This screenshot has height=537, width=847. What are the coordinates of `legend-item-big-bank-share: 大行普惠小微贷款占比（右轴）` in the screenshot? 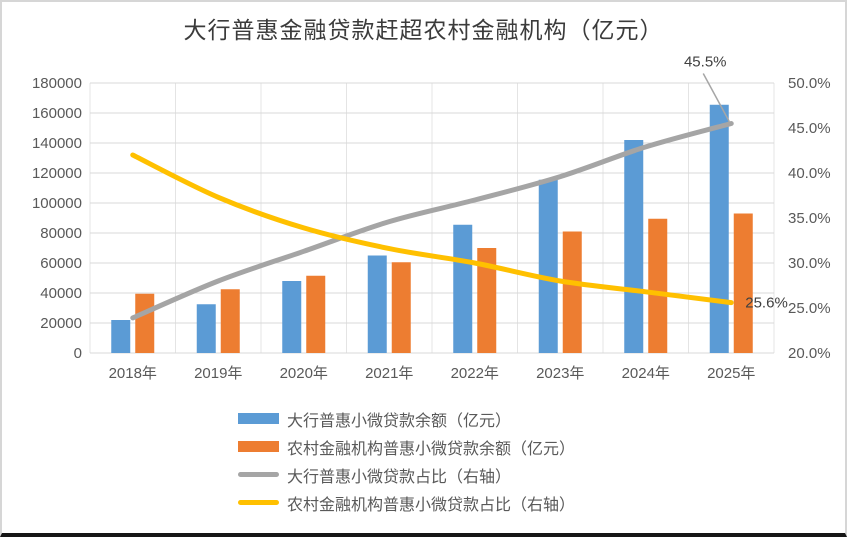 It's located at (406, 475).